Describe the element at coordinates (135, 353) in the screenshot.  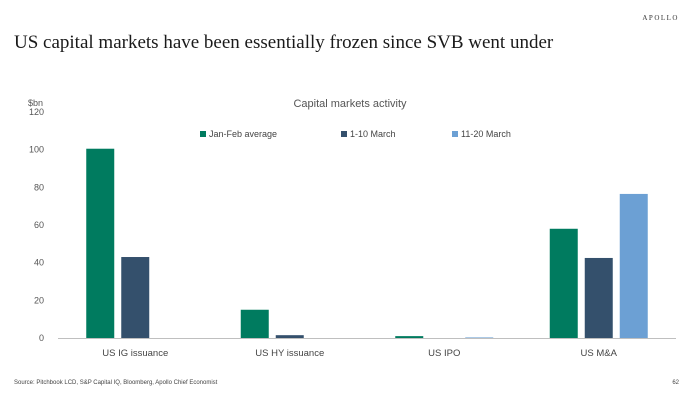
I see `x-tick-label: US IG issuance` at that location.